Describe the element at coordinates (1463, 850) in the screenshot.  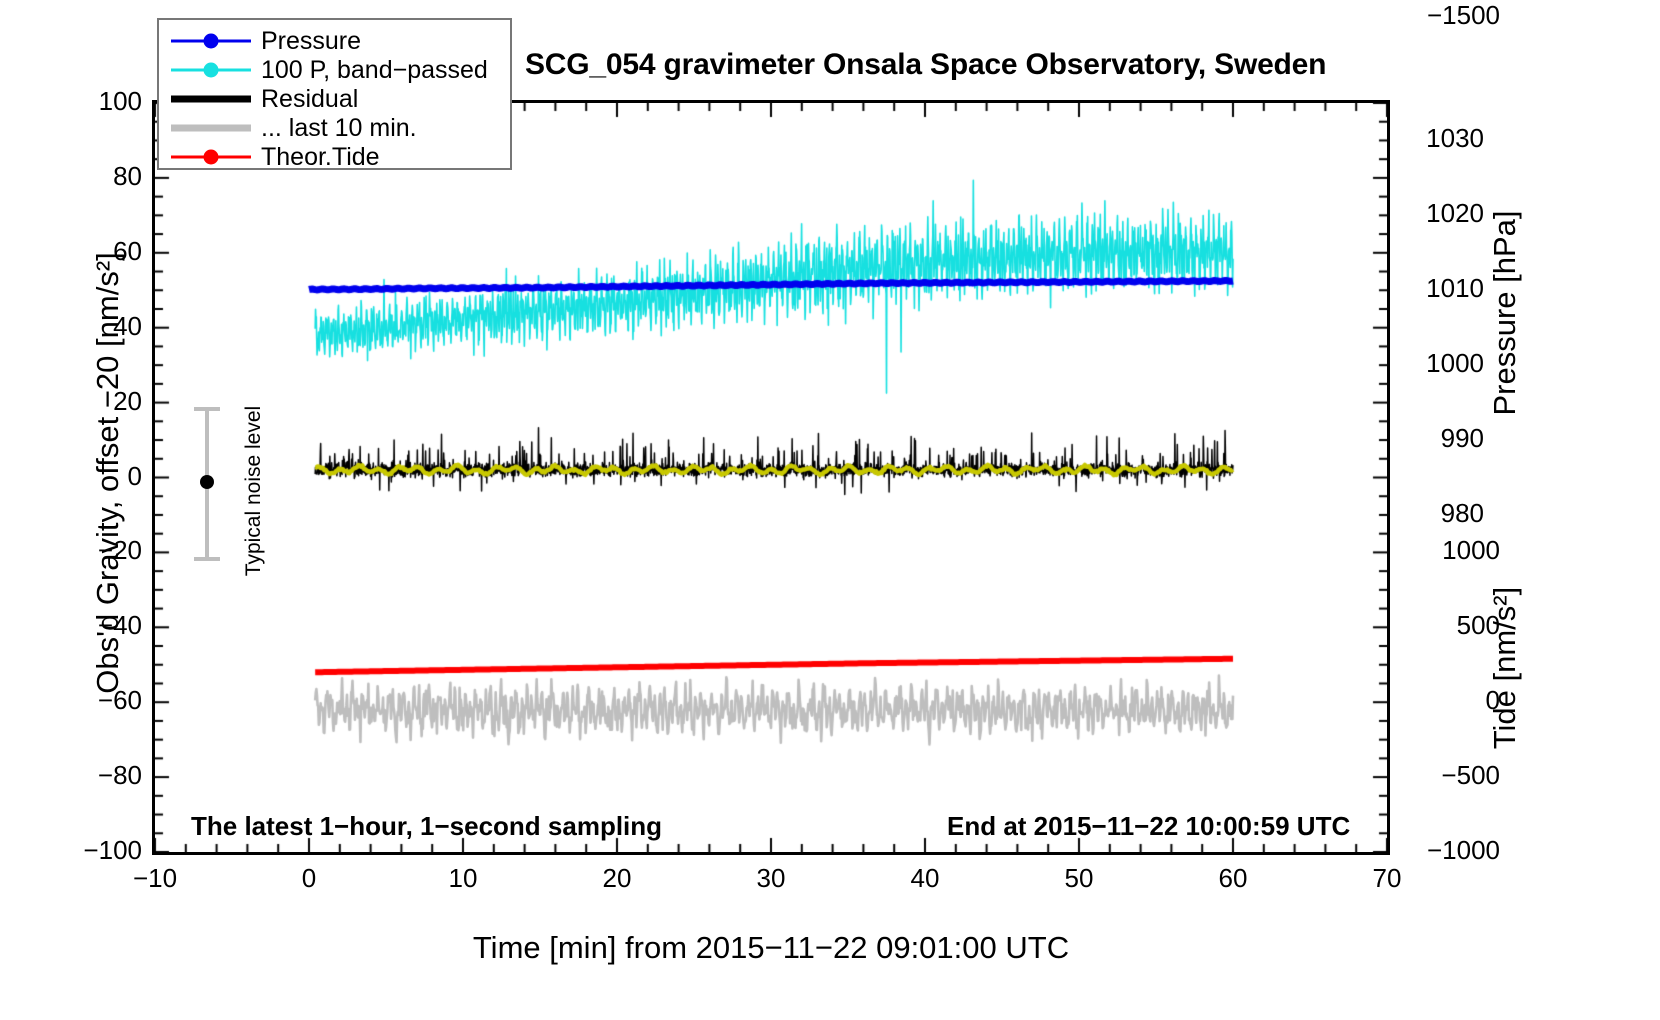
I see `y-tick-label-tide: −1000` at that location.